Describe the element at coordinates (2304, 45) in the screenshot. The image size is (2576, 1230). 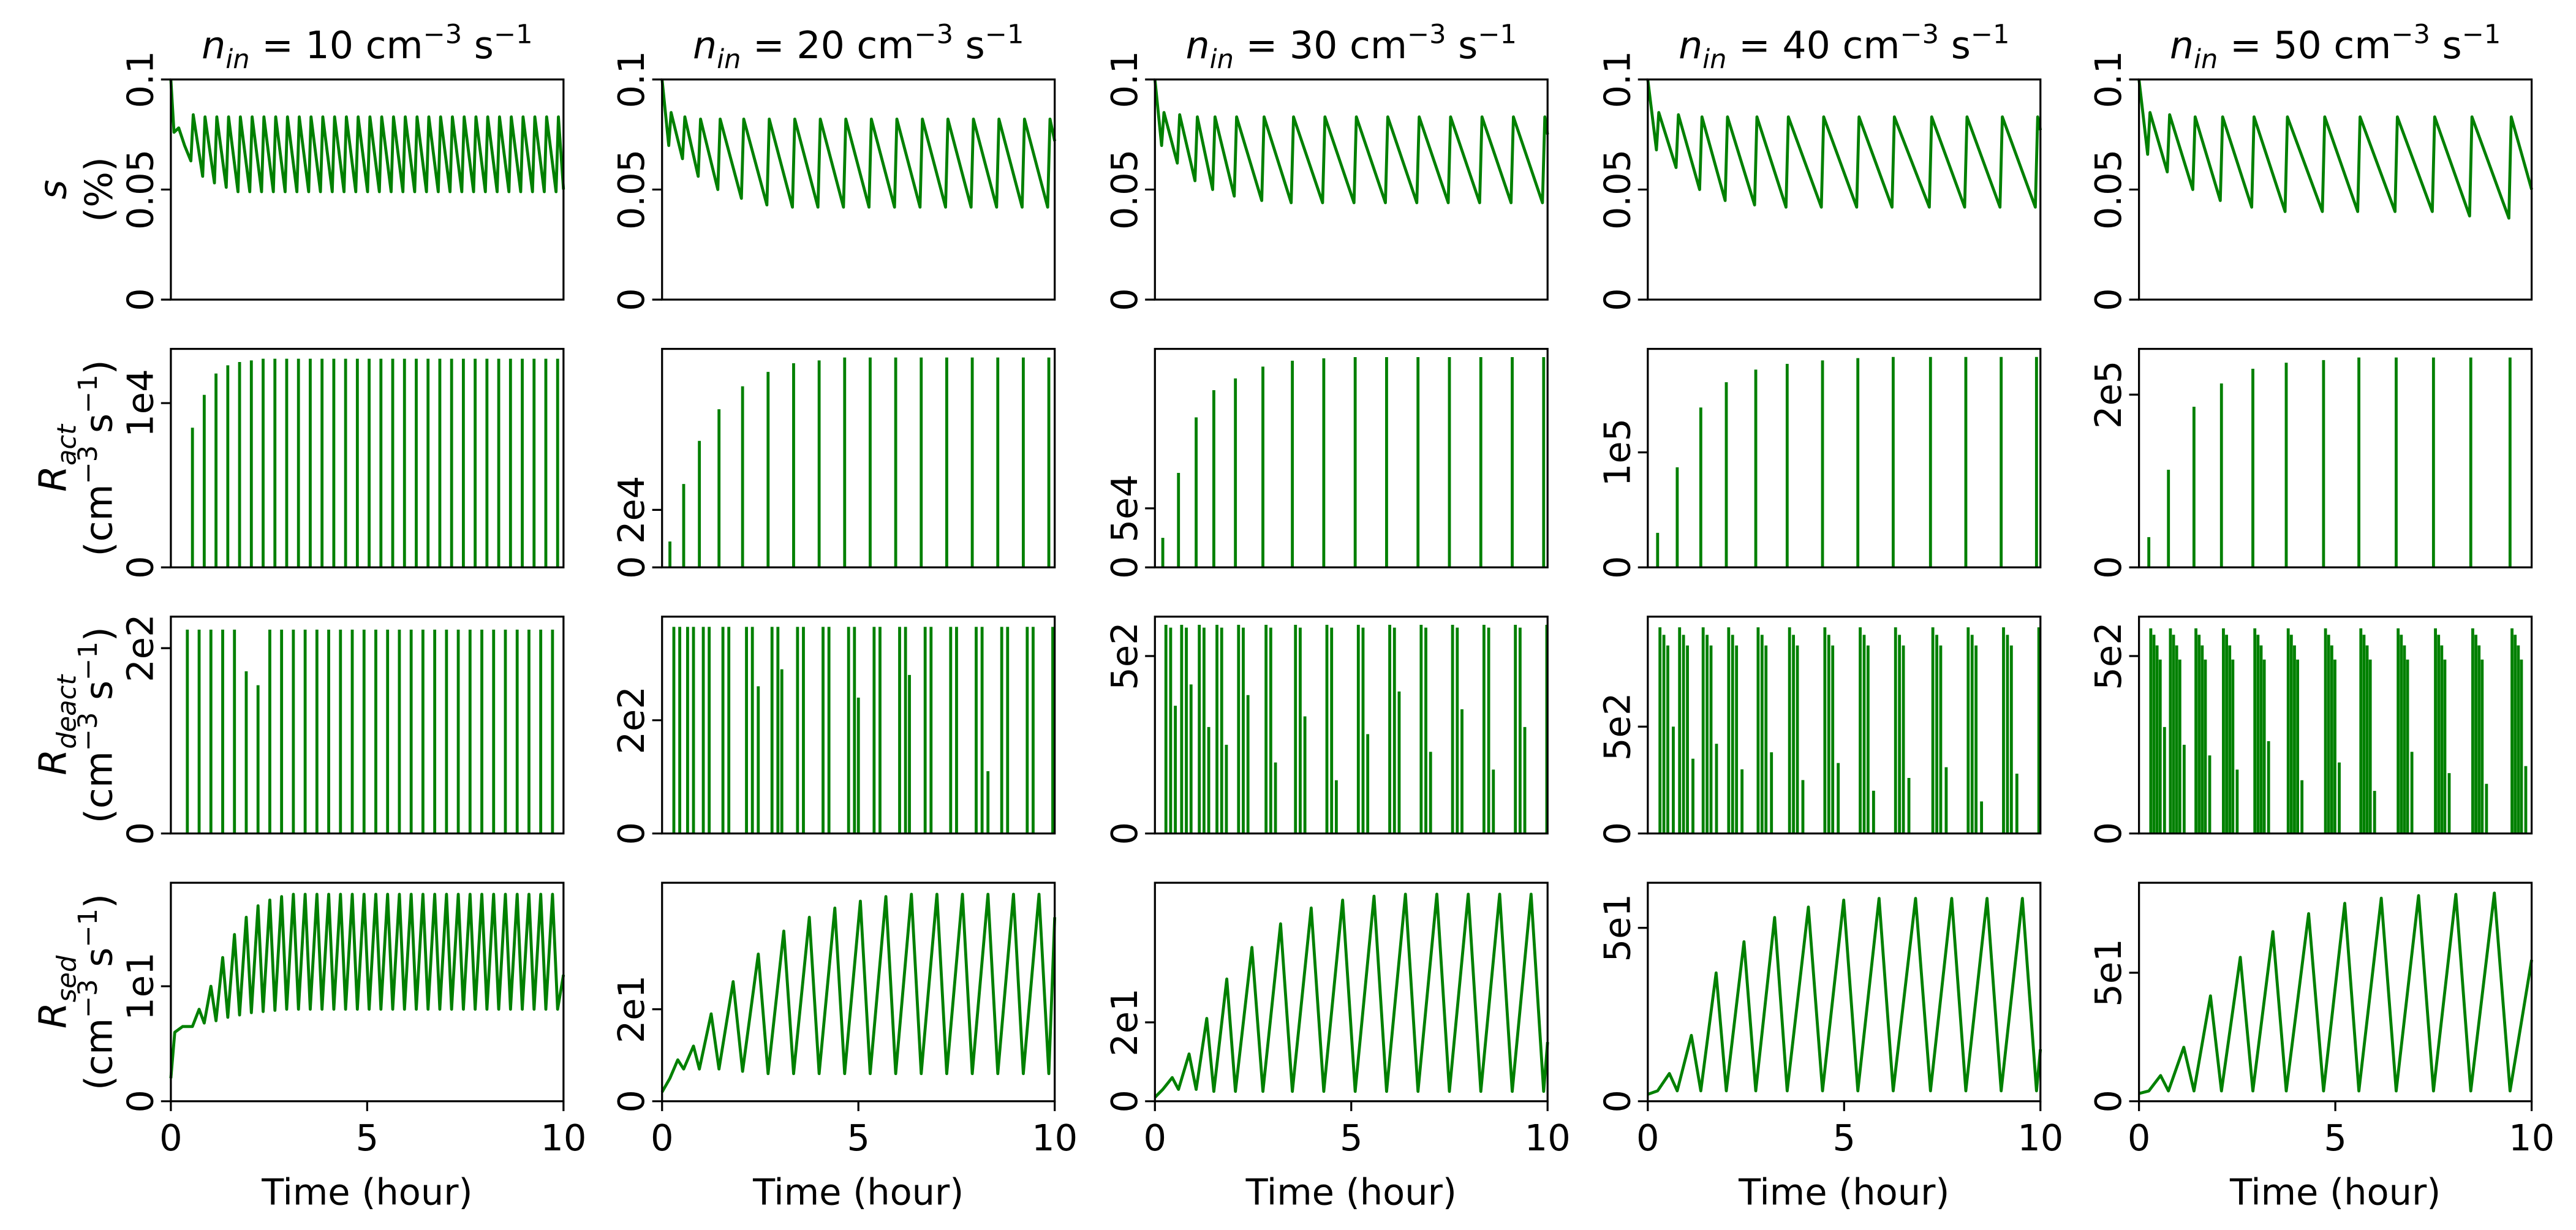
I see `text-run: = 50 cm` at that location.